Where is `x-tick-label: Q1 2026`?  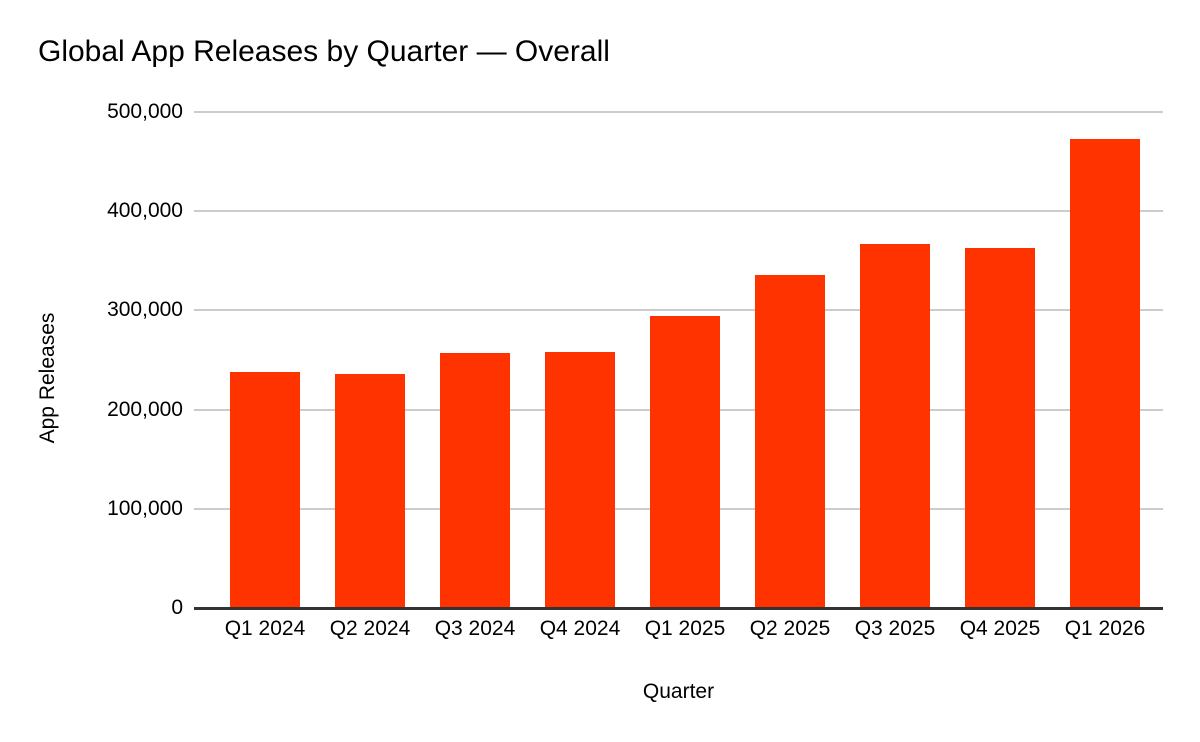
x-tick-label: Q1 2026 is located at coordinates (1105, 628).